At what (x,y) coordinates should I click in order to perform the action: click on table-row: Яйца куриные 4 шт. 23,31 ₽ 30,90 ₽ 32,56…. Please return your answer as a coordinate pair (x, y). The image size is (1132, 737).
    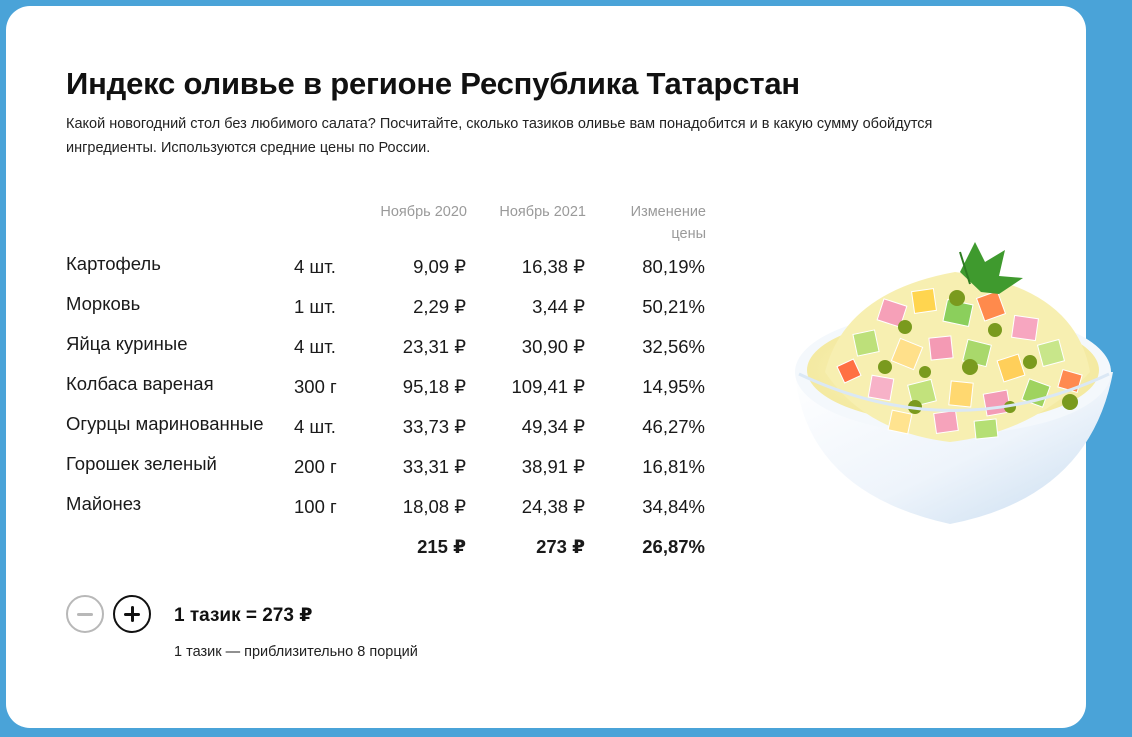
    Looking at the image, I should click on (396, 353).